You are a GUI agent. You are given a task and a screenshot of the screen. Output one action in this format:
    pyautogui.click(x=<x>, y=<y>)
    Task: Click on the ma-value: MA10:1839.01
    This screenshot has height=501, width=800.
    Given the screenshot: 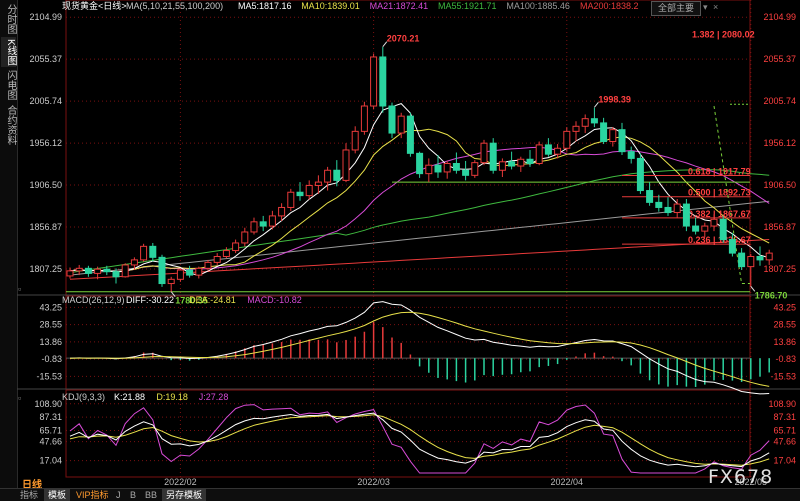 What is the action you would take?
    pyautogui.click(x=330, y=6)
    